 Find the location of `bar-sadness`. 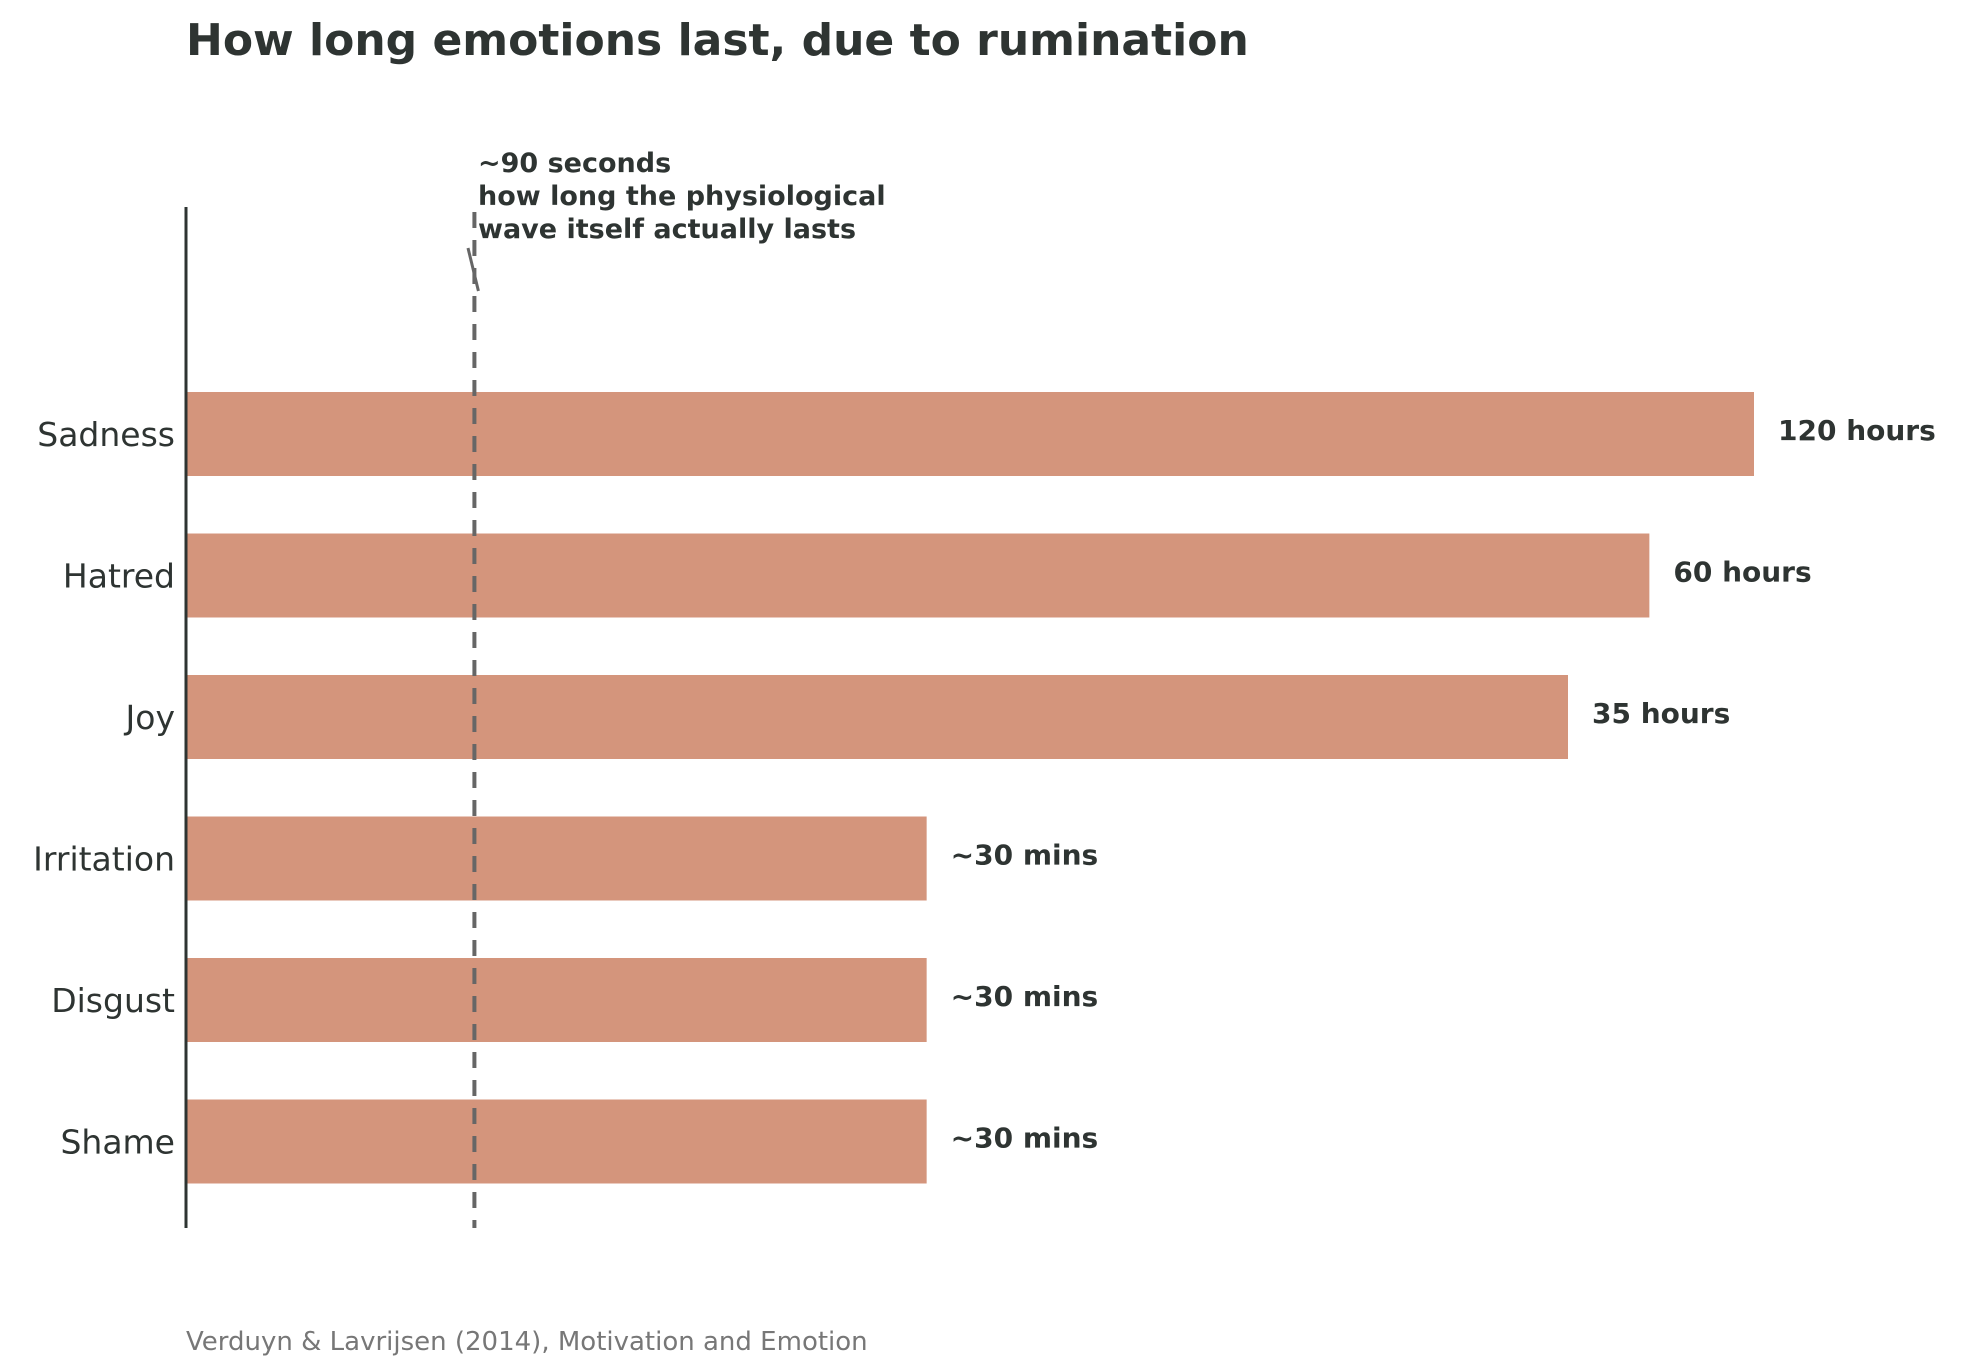

bar-sadness is located at coordinates (970, 434).